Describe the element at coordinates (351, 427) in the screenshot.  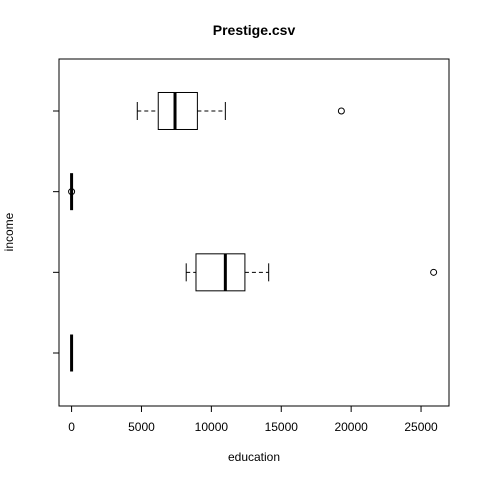
I see `x-tick-label: 20000` at that location.